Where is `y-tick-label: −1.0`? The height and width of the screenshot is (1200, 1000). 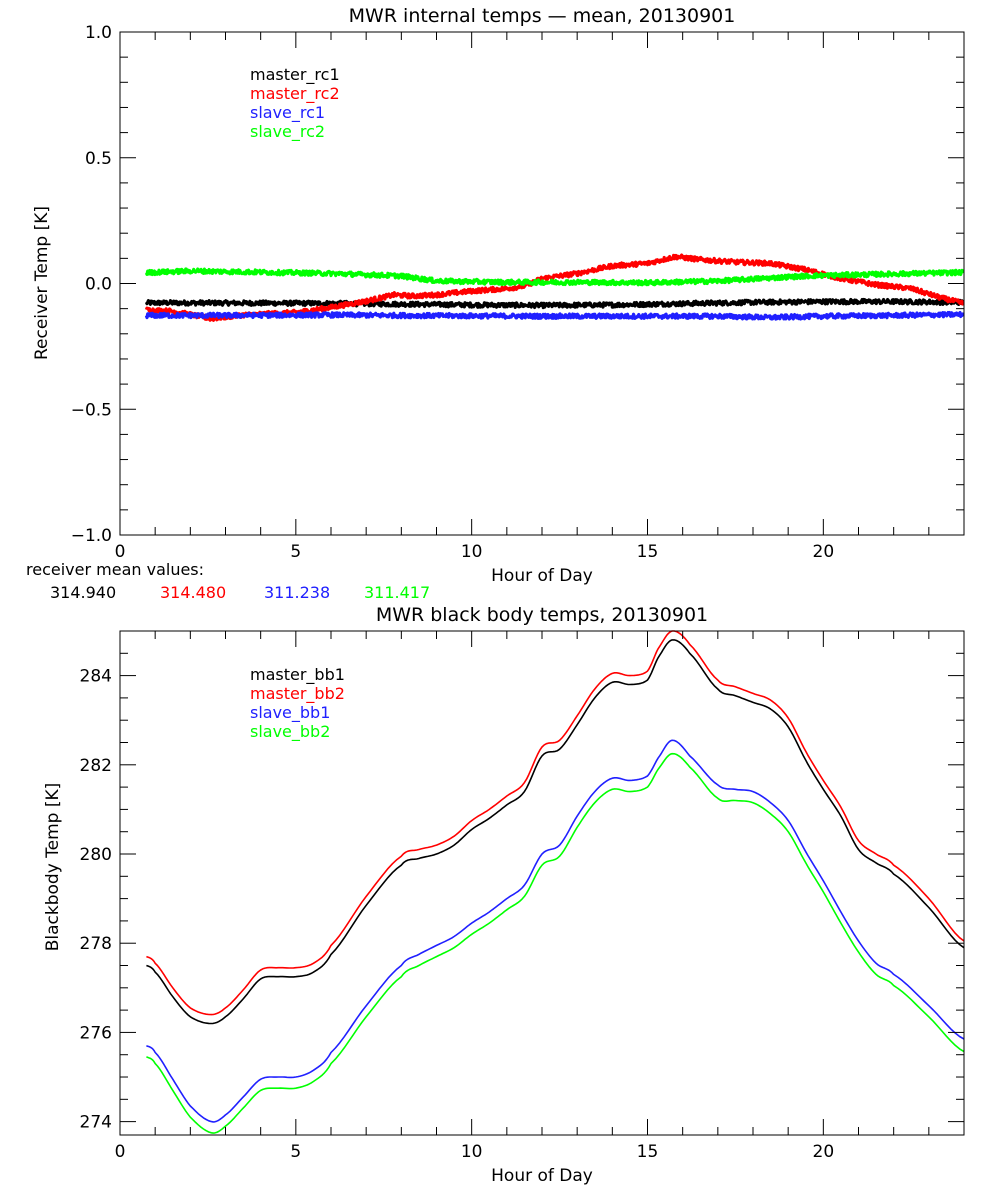 y-tick-label: −1.0 is located at coordinates (91, 536).